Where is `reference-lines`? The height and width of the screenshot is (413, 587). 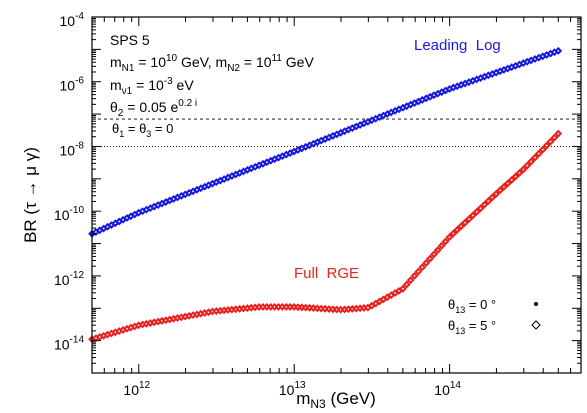
reference-lines is located at coordinates (336, 132).